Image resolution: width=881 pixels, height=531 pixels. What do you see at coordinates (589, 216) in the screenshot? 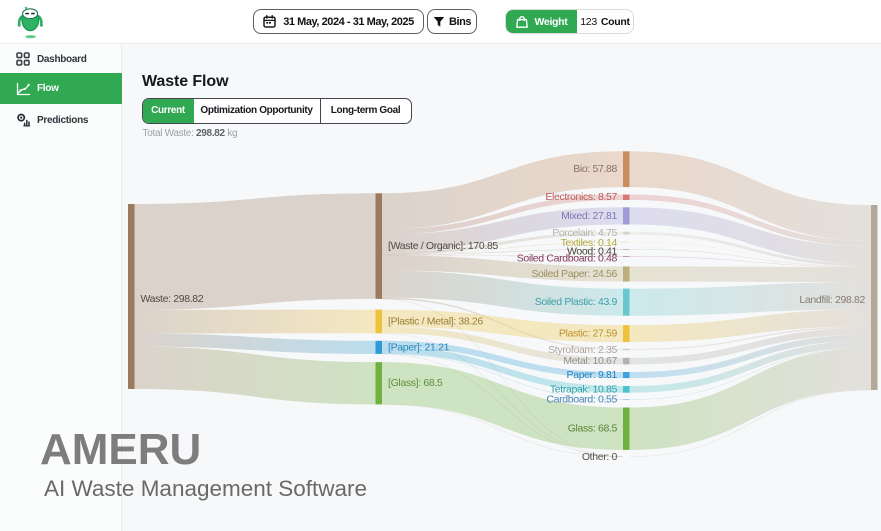
I see `svg-text: Mixed: 27.81` at bounding box center [589, 216].